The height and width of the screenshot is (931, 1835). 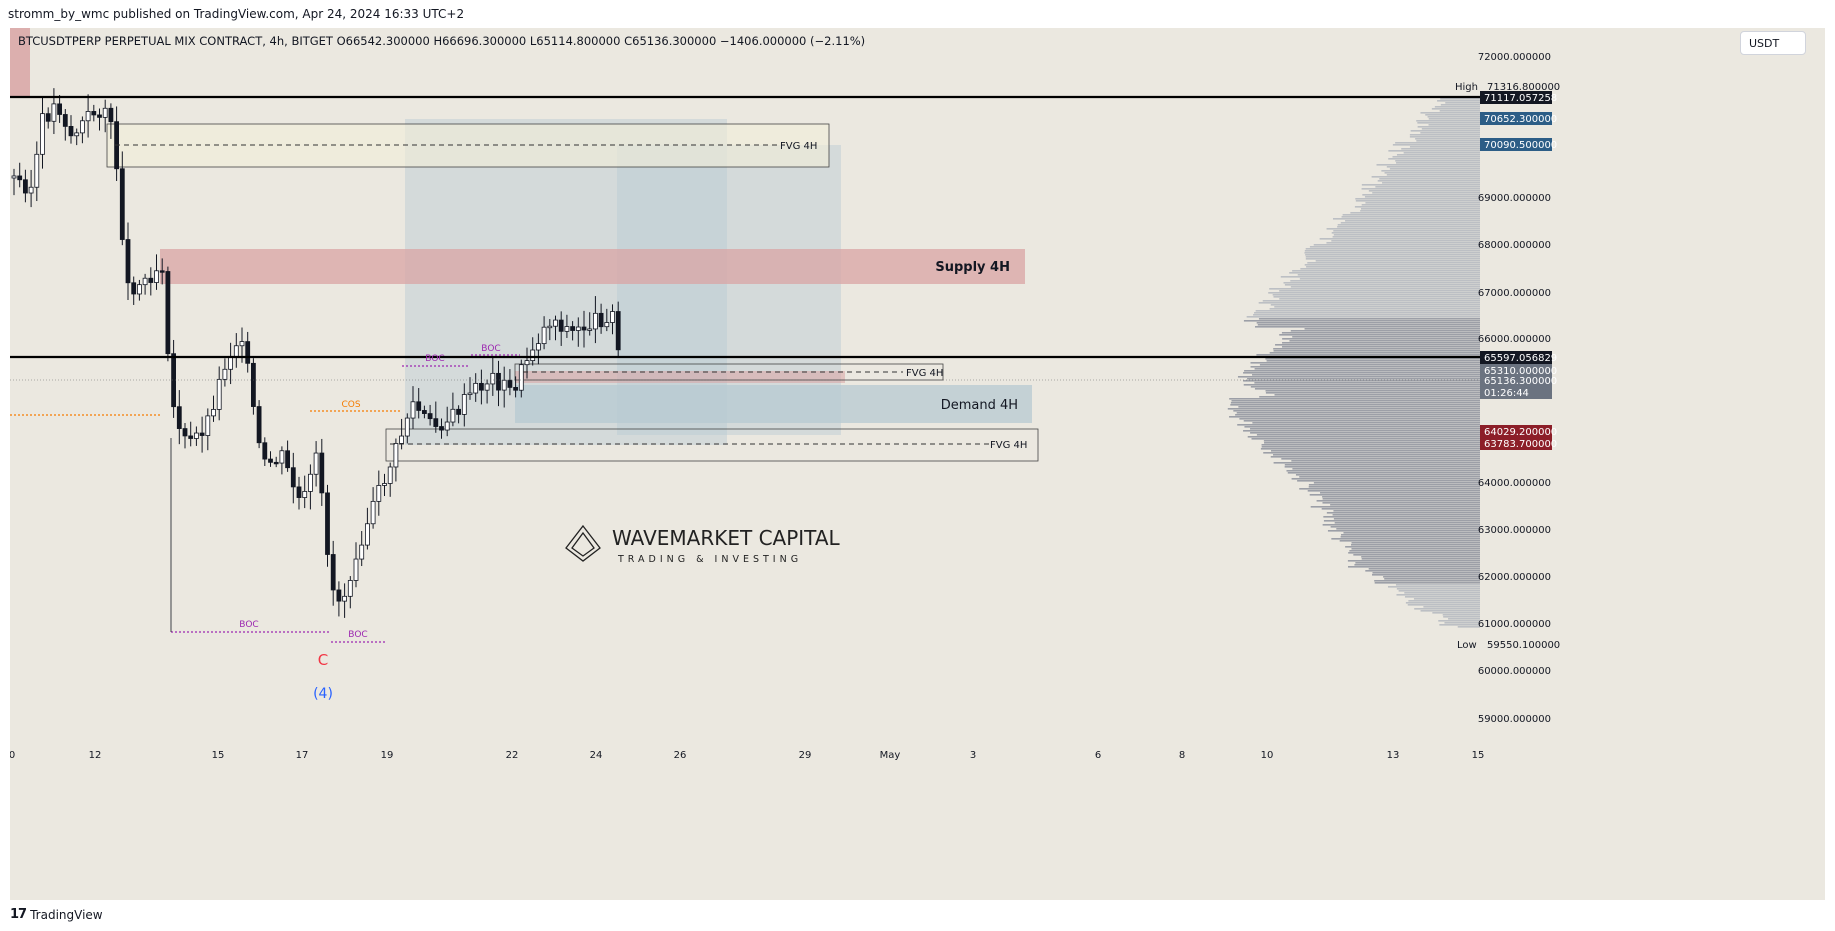 I want to click on time-axis-label: 8, so click(x=1182, y=755).